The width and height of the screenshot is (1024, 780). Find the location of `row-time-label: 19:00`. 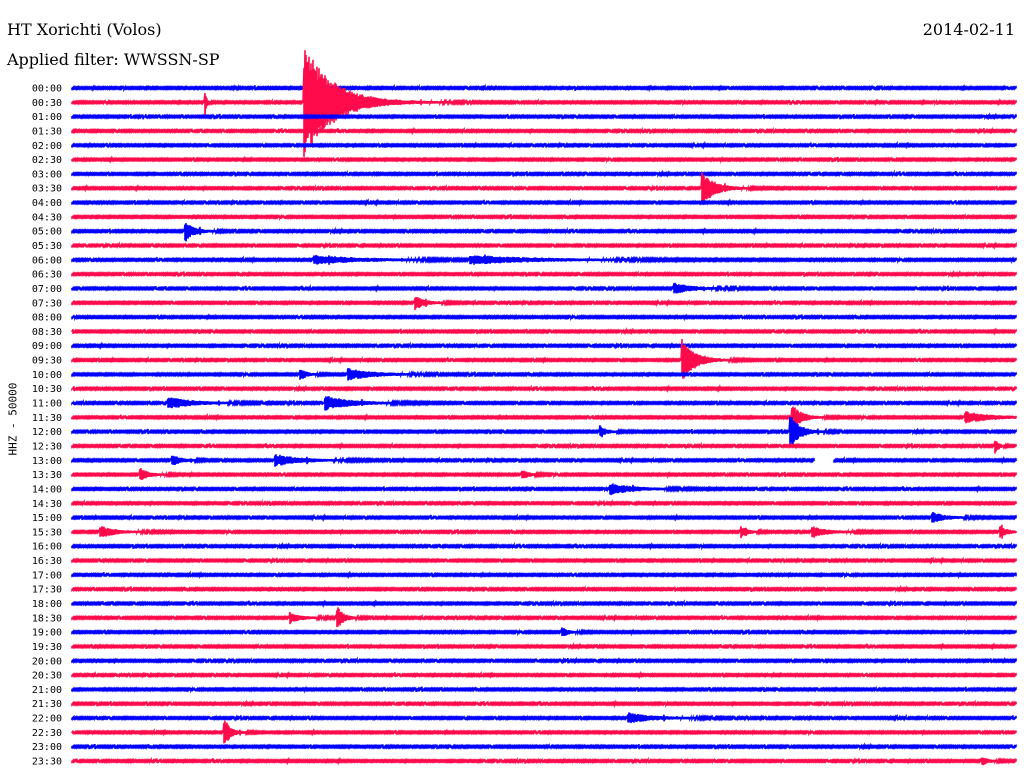

row-time-label: 19:00 is located at coordinates (47, 633).